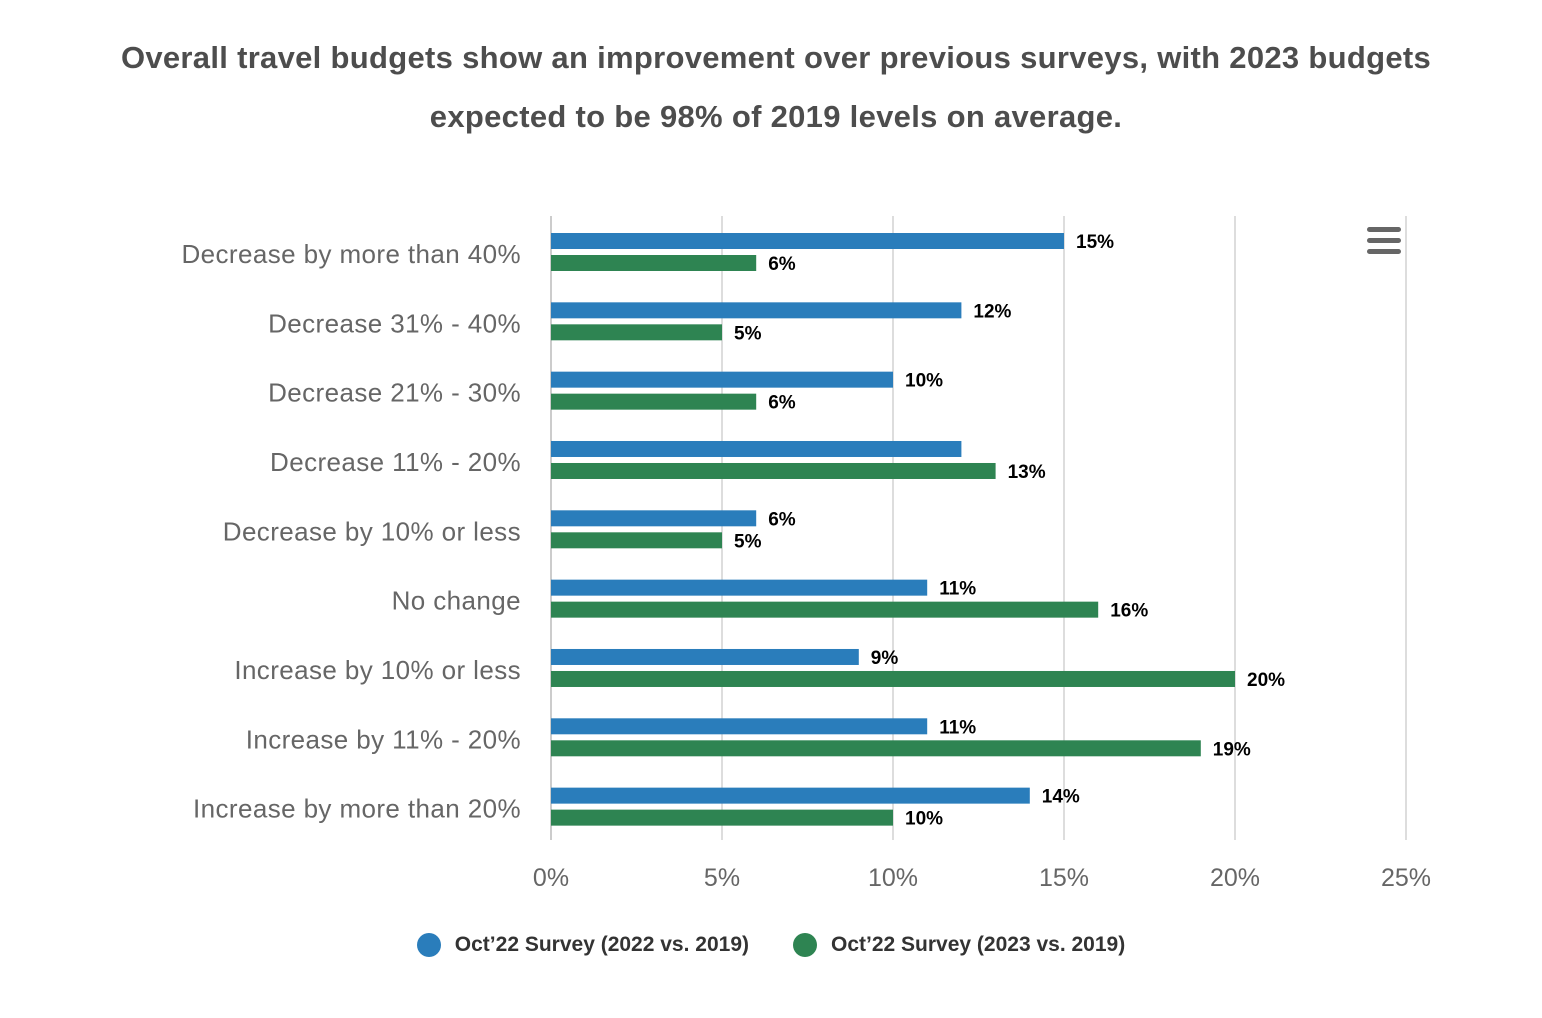 This screenshot has height=1018, width=1542. Describe the element at coordinates (992, 311) in the screenshot. I see `data-label: 12%` at that location.